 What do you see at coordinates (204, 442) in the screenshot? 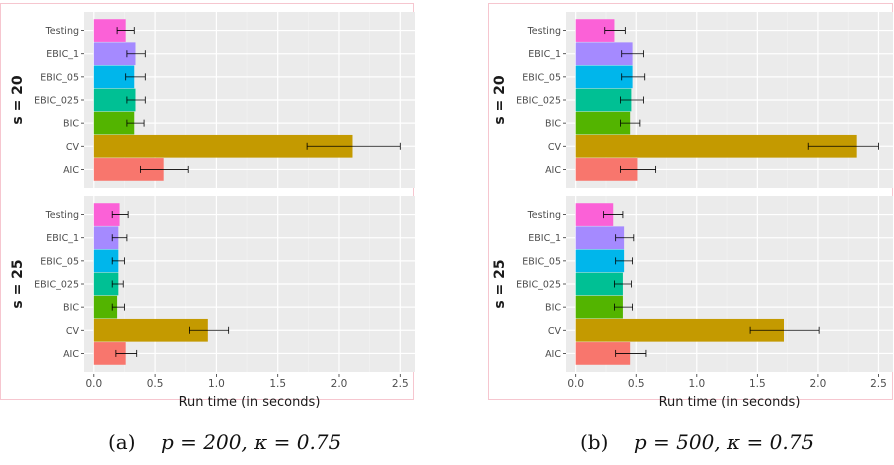
I see `caption-a-p: p = 200,` at bounding box center [204, 442].